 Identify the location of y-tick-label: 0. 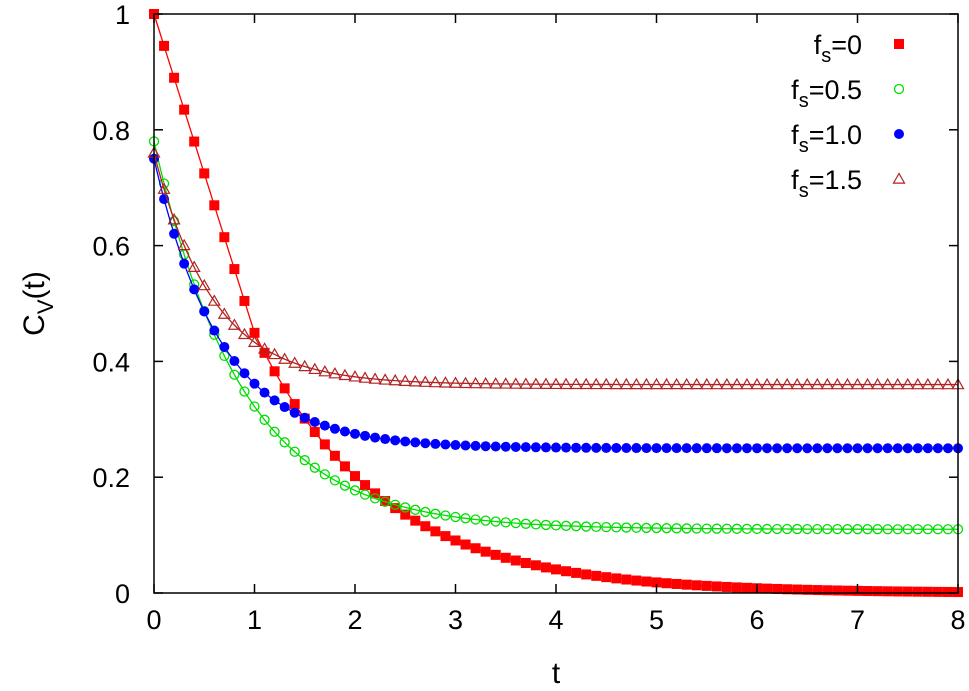
(122, 594).